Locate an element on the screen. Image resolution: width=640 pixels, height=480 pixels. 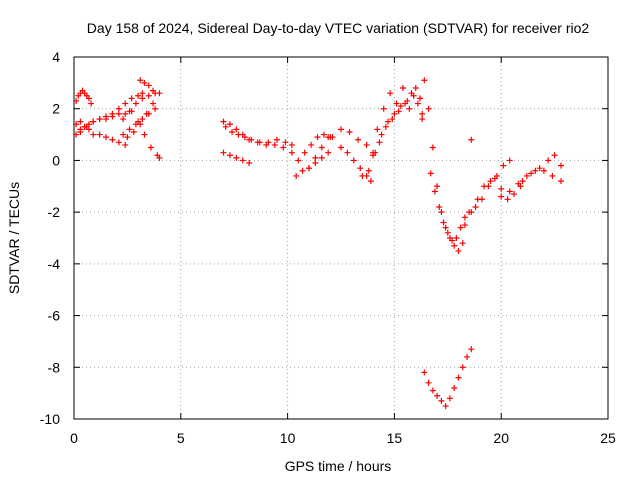
x-tick-label: 0 is located at coordinates (74, 438).